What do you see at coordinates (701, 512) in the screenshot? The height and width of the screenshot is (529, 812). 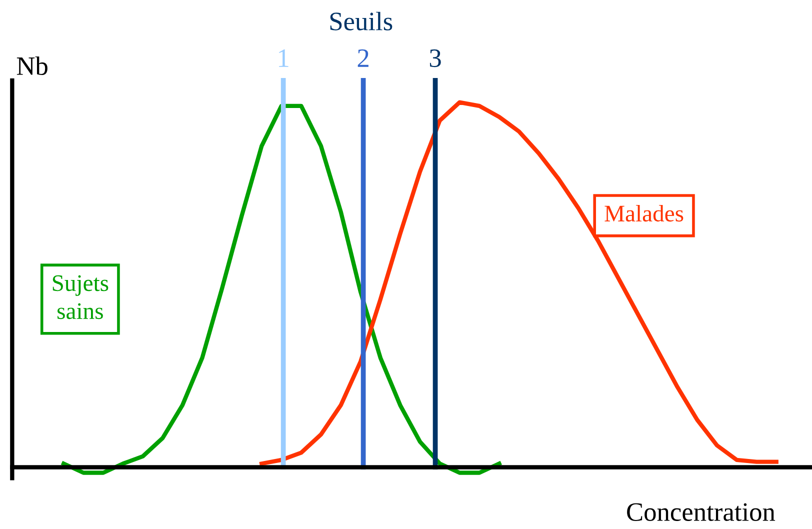 I see `x-axis-title: Concentration` at bounding box center [701, 512].